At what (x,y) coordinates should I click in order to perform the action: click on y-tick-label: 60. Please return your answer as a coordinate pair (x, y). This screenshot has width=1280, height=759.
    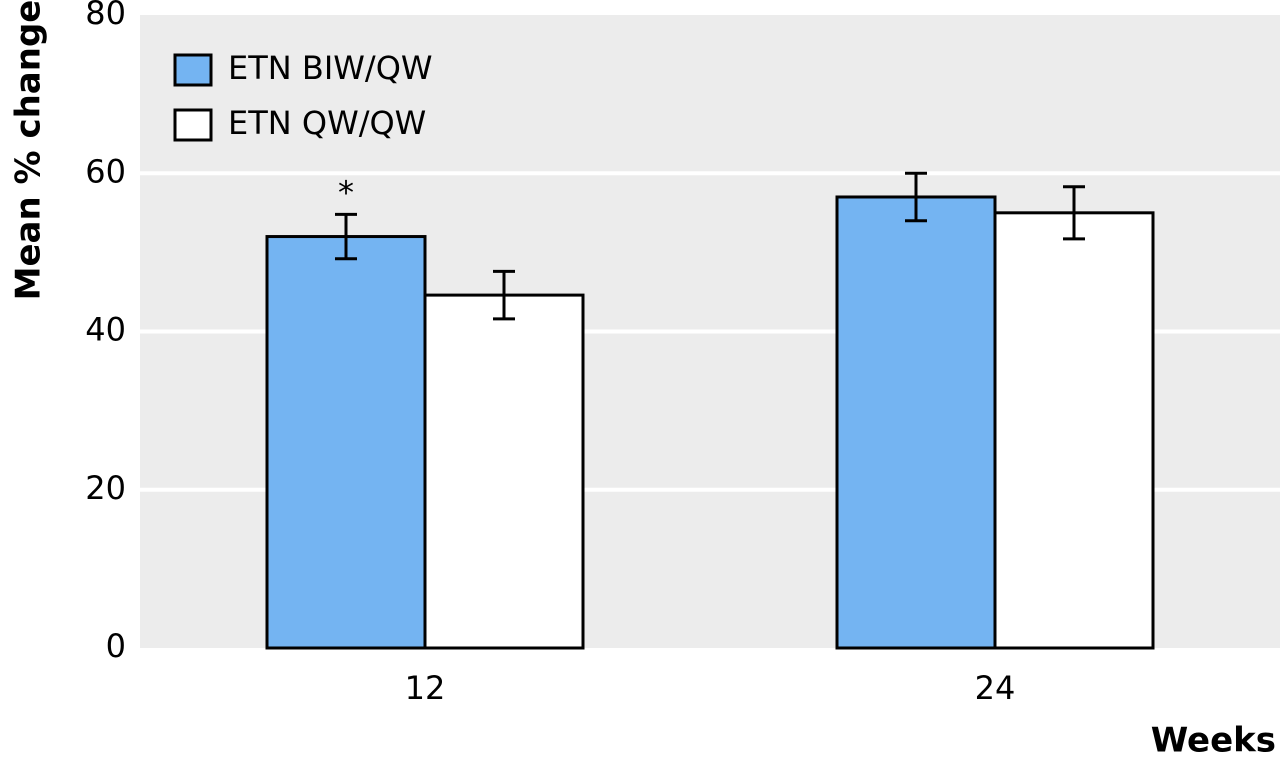
    Looking at the image, I should click on (105, 171).